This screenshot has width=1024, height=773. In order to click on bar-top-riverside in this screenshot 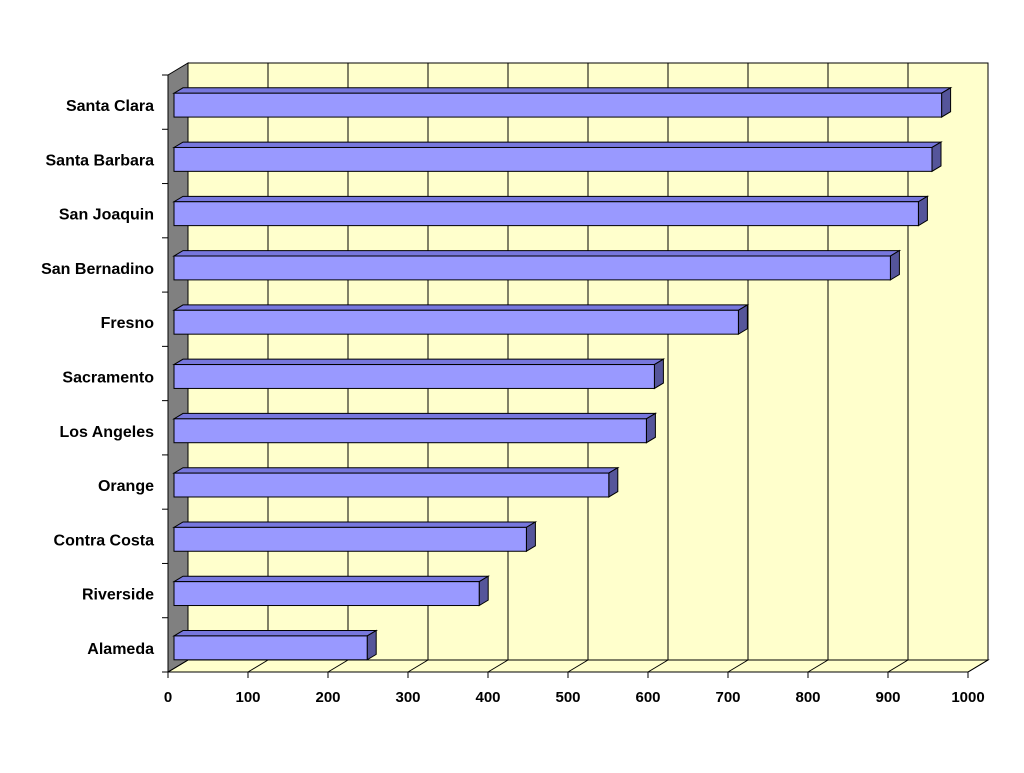, I will do `click(331, 579)`.